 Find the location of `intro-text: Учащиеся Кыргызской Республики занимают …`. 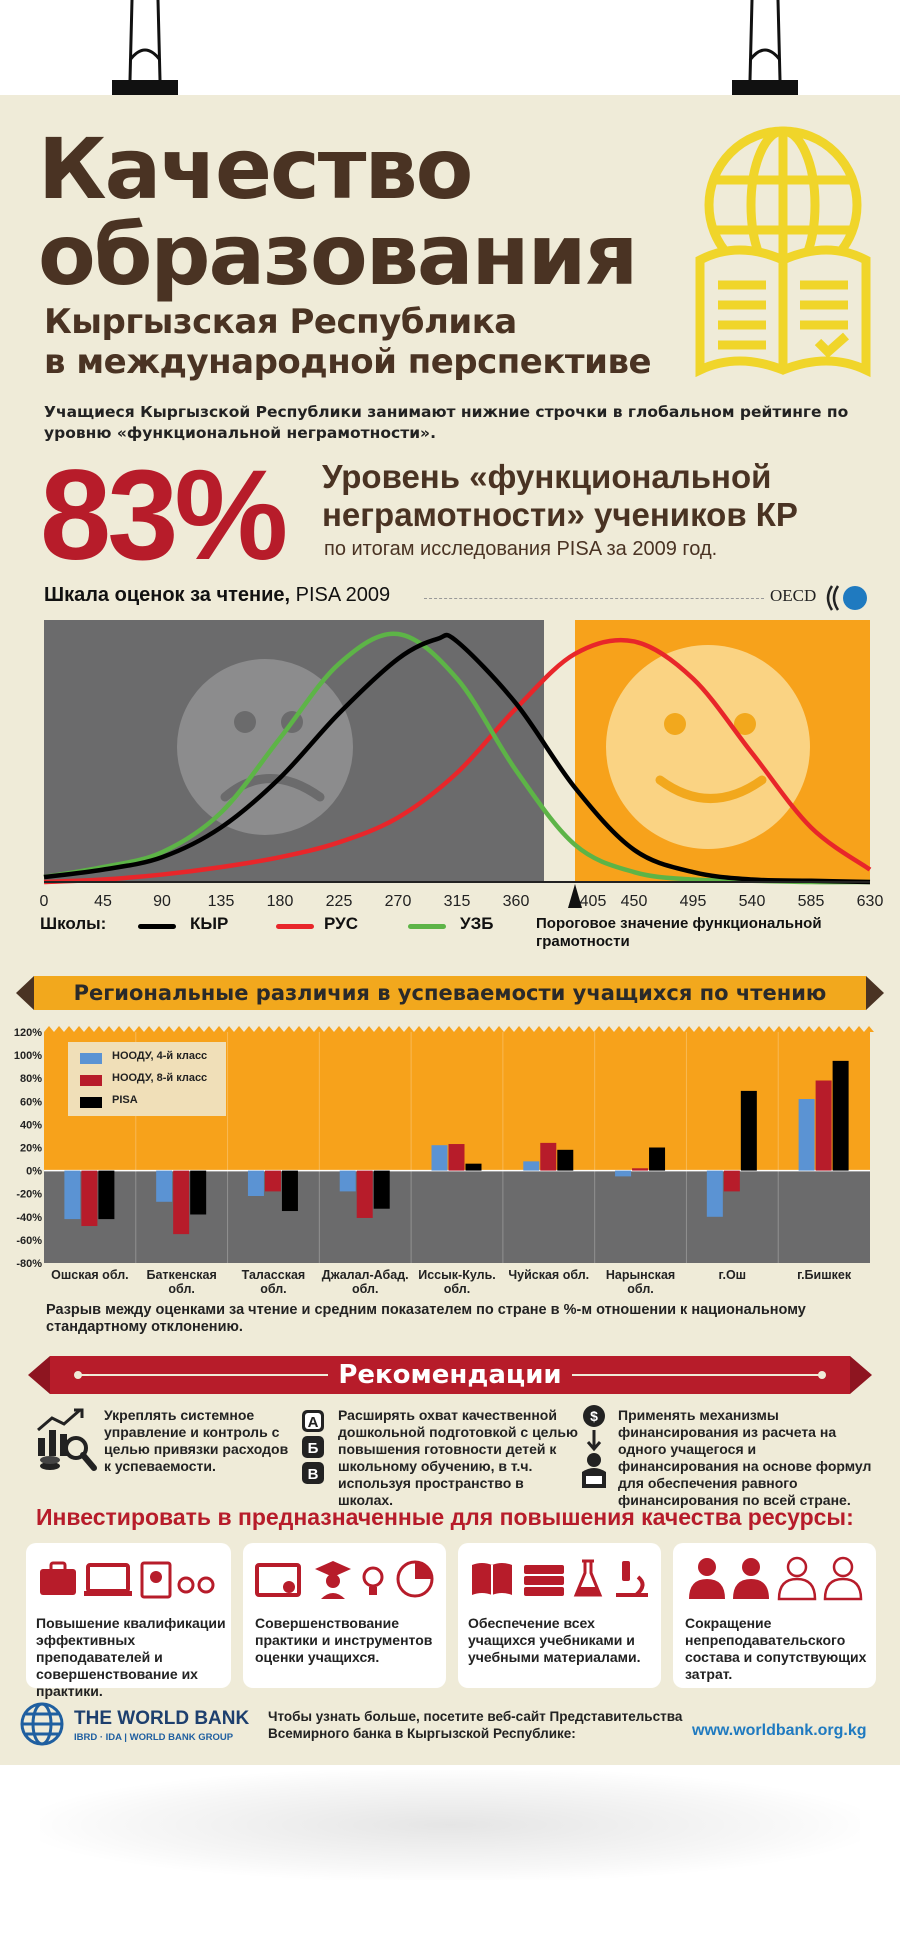

intro-text: Учащиеся Кыргызской Республики занимают … is located at coordinates (446, 422).